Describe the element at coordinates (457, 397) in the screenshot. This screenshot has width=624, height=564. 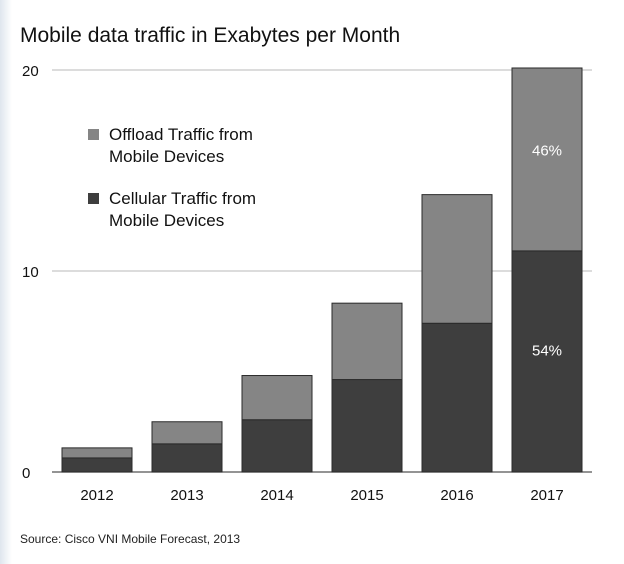
I see `bar-cellular-2016` at that location.